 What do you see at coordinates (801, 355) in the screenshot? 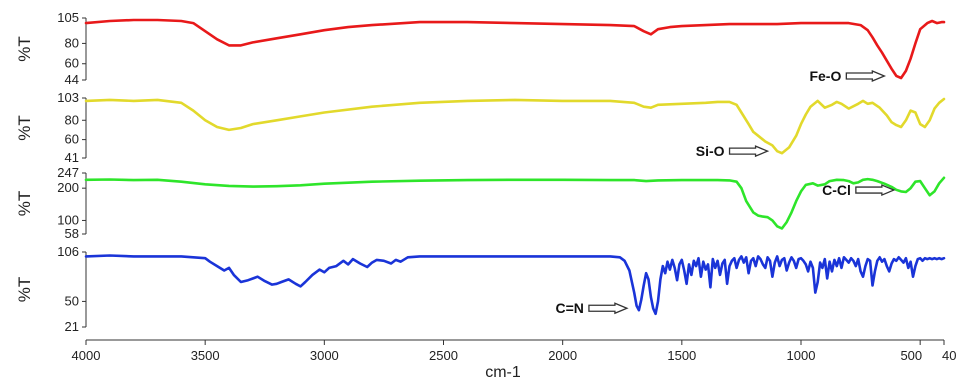
I see `x-tick-label: 1000` at bounding box center [801, 355].